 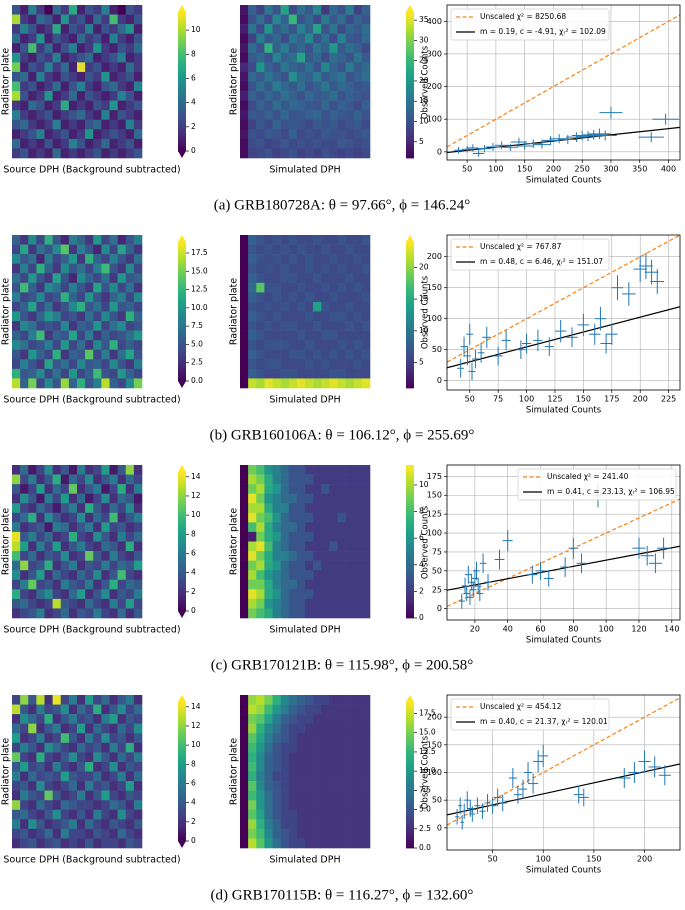 I want to click on x-tick-label: 140, so click(x=671, y=629).